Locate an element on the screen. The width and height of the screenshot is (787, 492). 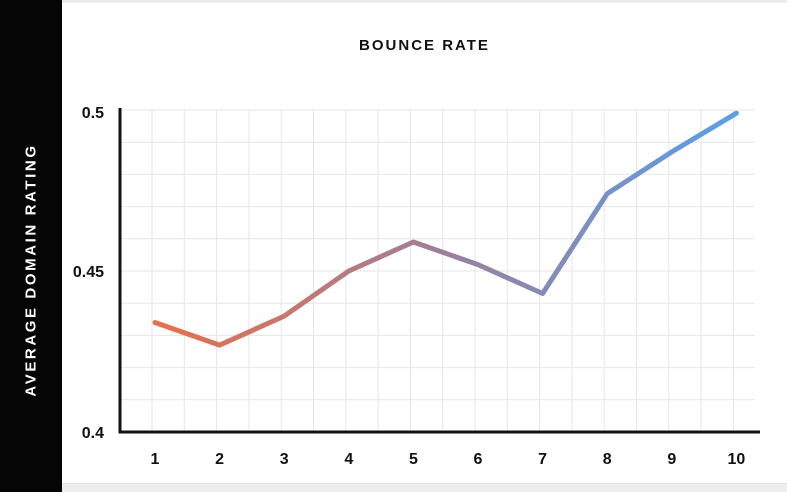
x-tick-label: 7 is located at coordinates (542, 459).